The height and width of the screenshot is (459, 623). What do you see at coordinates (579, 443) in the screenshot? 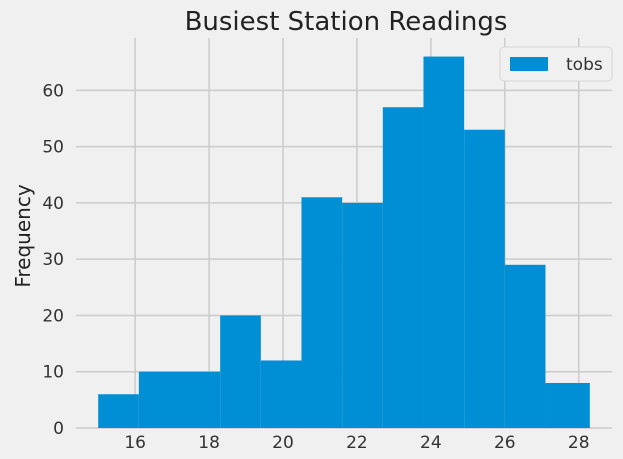
I see `x-tick-label-6: 28` at bounding box center [579, 443].